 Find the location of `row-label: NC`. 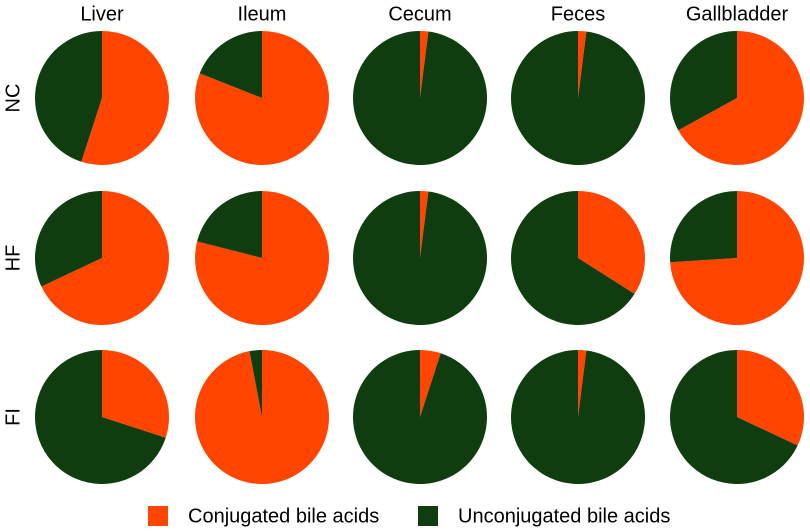

row-label: NC is located at coordinates (13, 98).